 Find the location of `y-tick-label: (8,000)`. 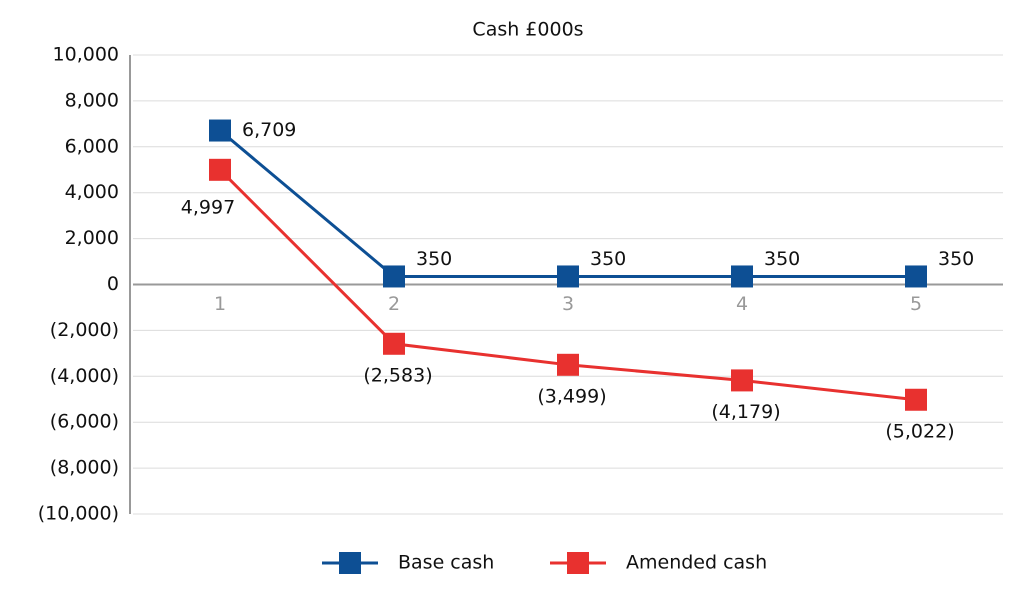

y-tick-label: (8,000) is located at coordinates (84, 468).